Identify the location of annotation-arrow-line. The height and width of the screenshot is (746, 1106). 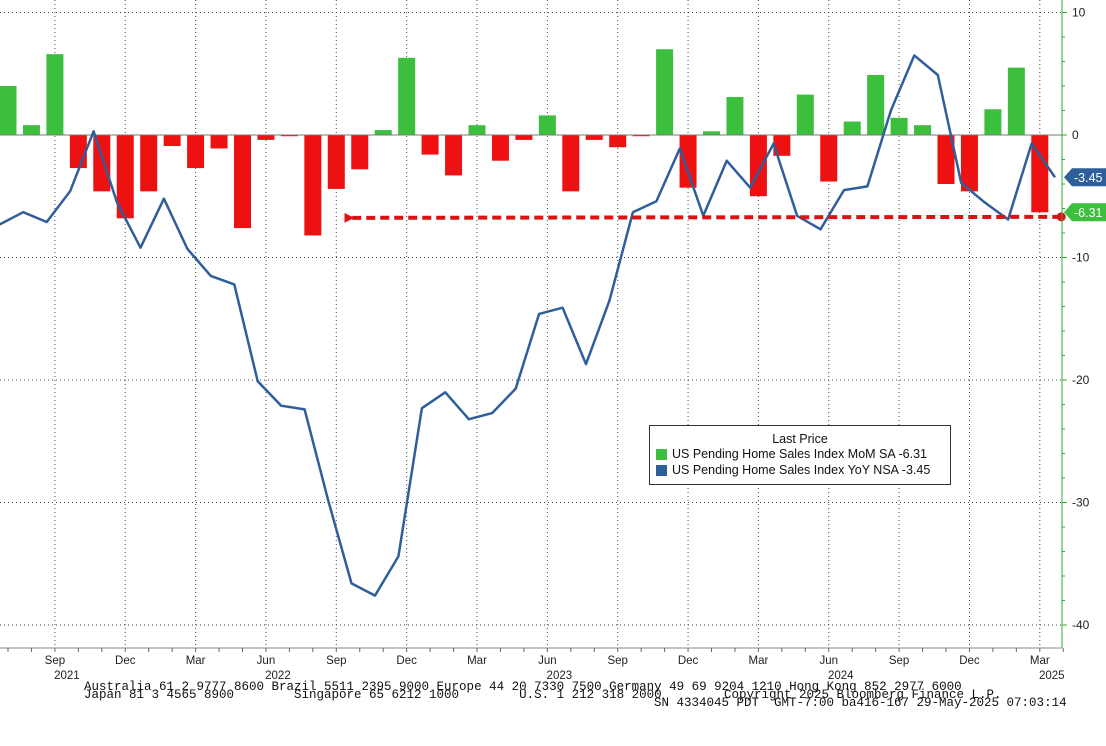
(703, 217).